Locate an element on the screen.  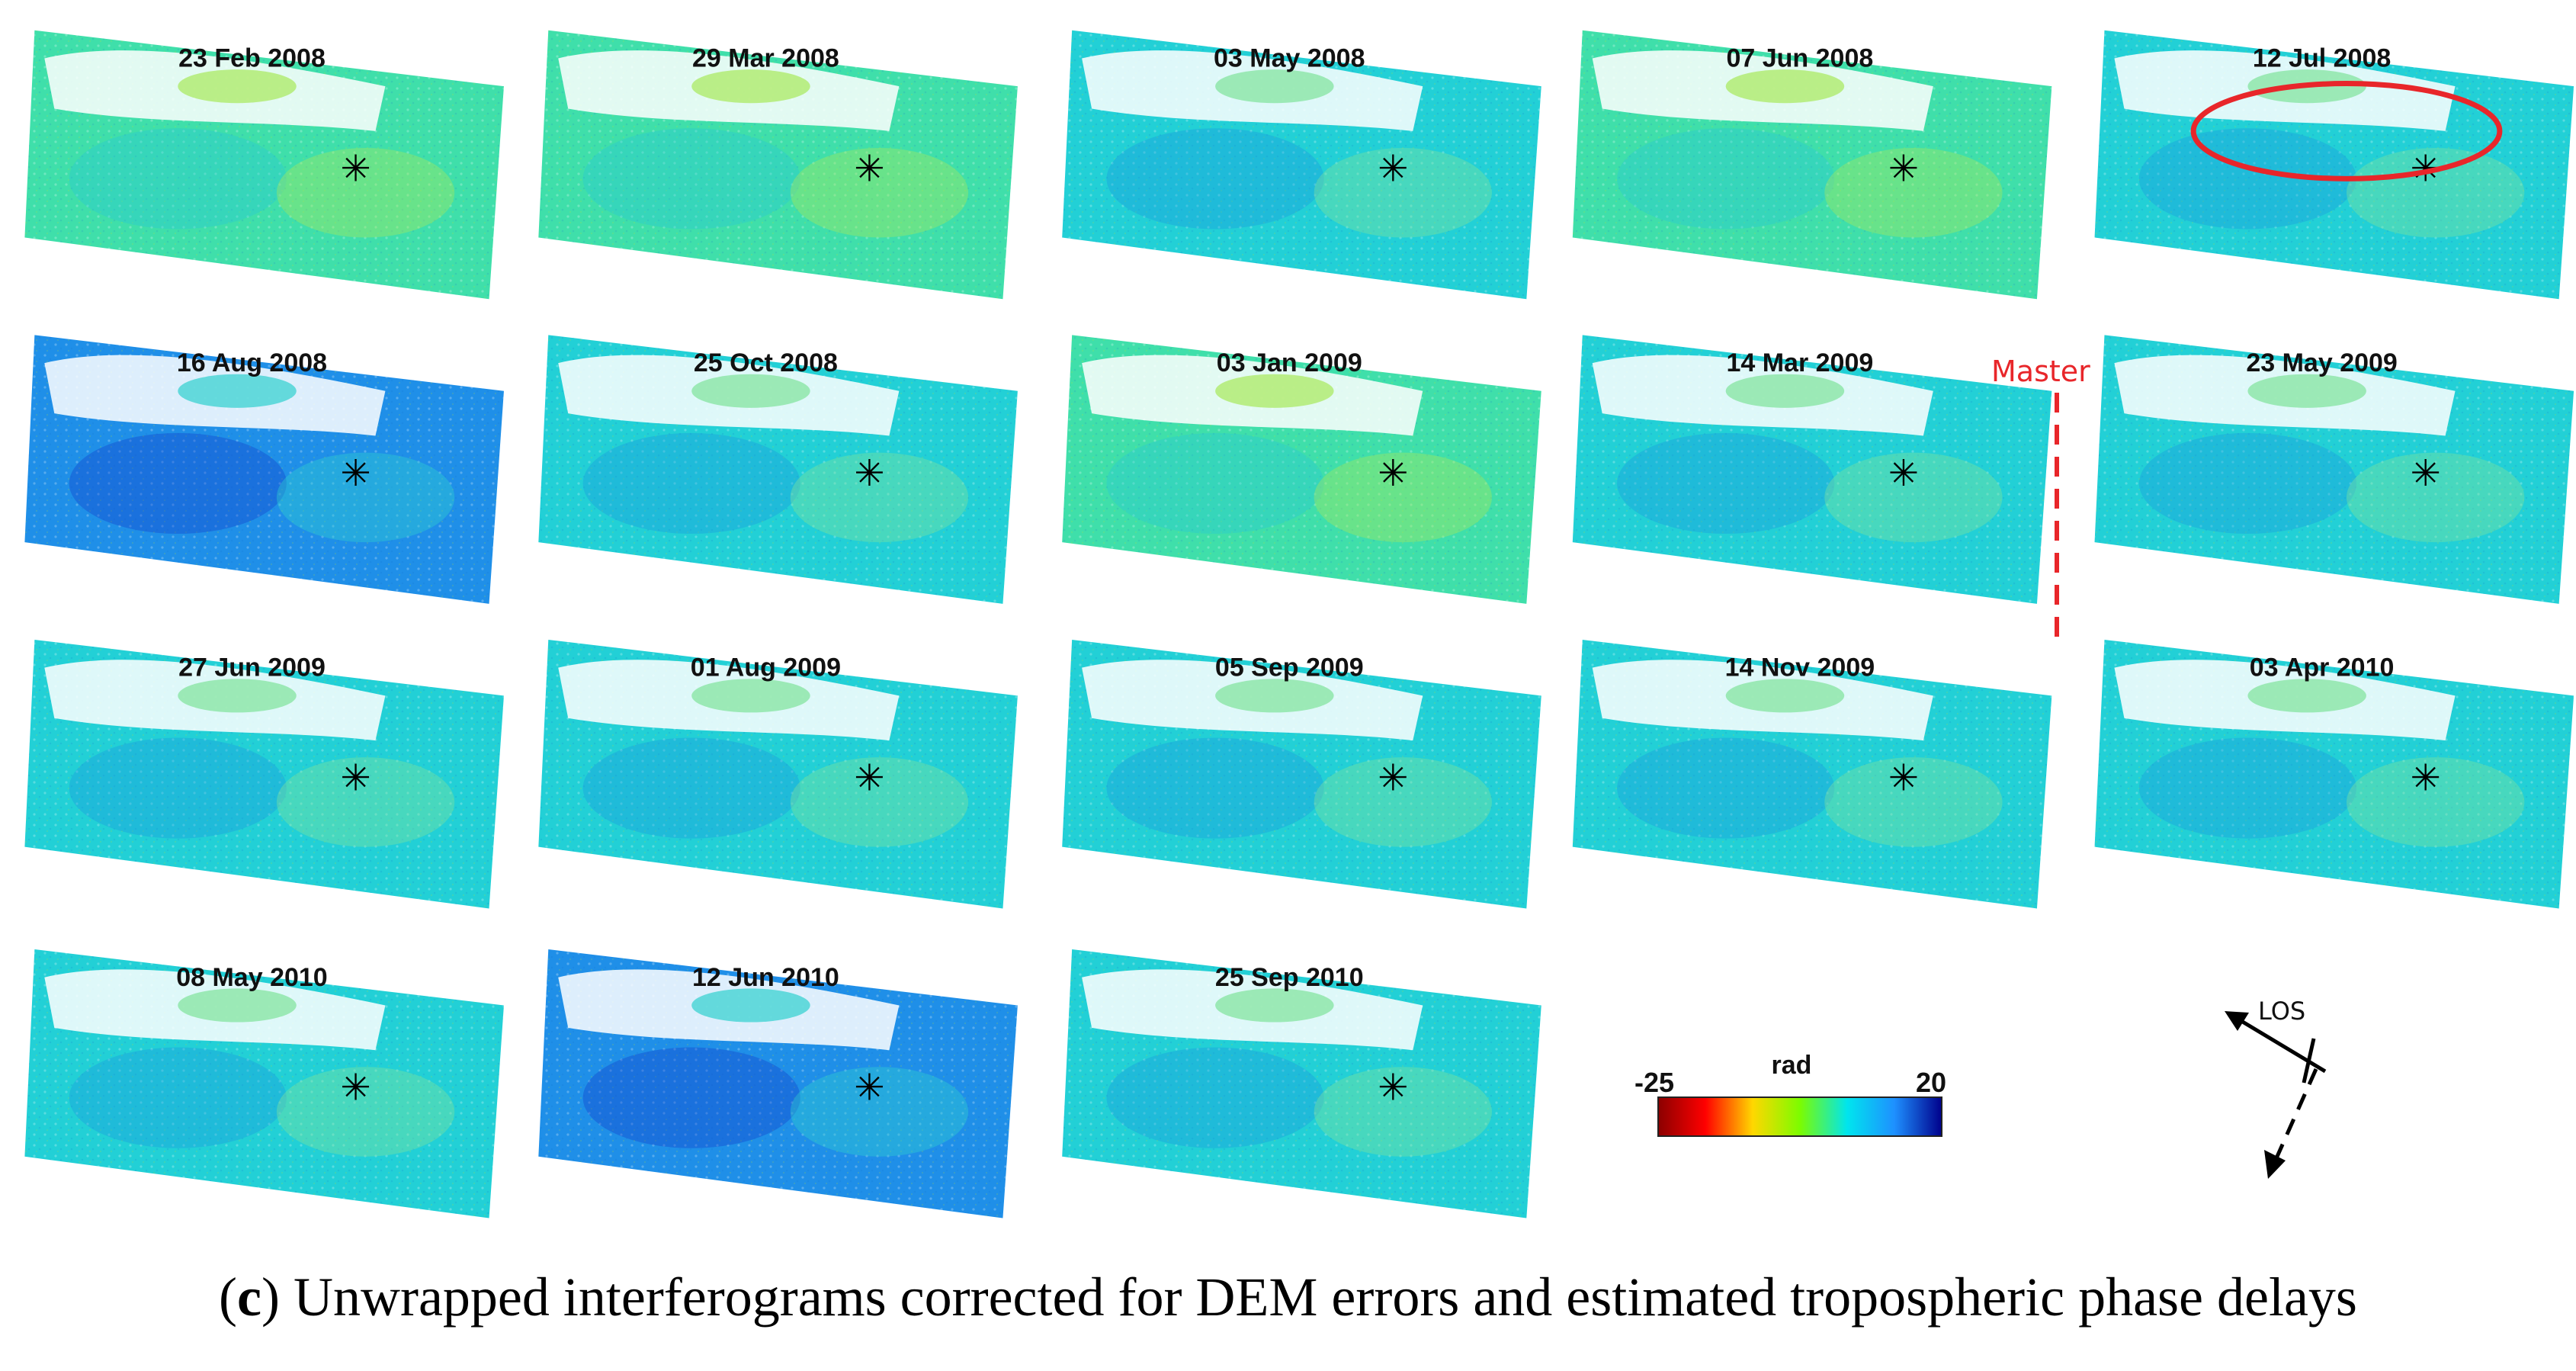
interferogram-tile: ✳ 27 Jun 2009 is located at coordinates (264, 774).